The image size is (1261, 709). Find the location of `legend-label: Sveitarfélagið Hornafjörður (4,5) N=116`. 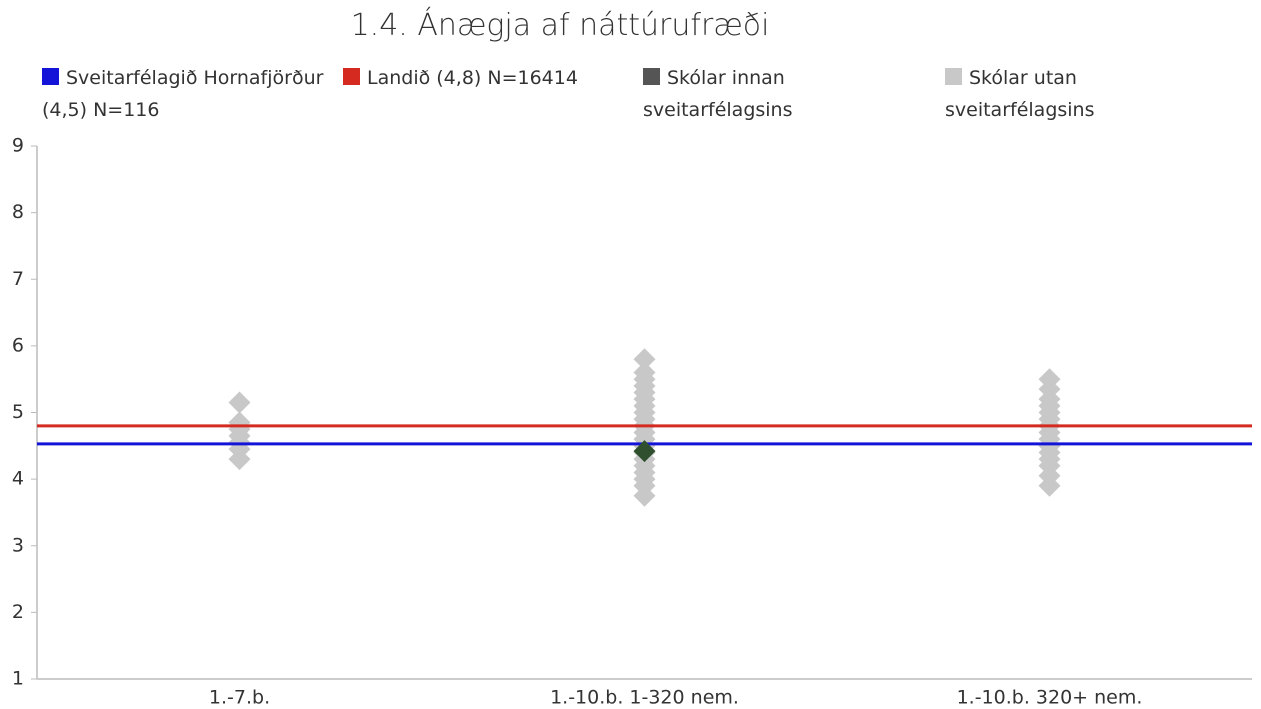

legend-label: Sveitarfélagið Hornafjörður (4,5) N=116 is located at coordinates (183, 94).